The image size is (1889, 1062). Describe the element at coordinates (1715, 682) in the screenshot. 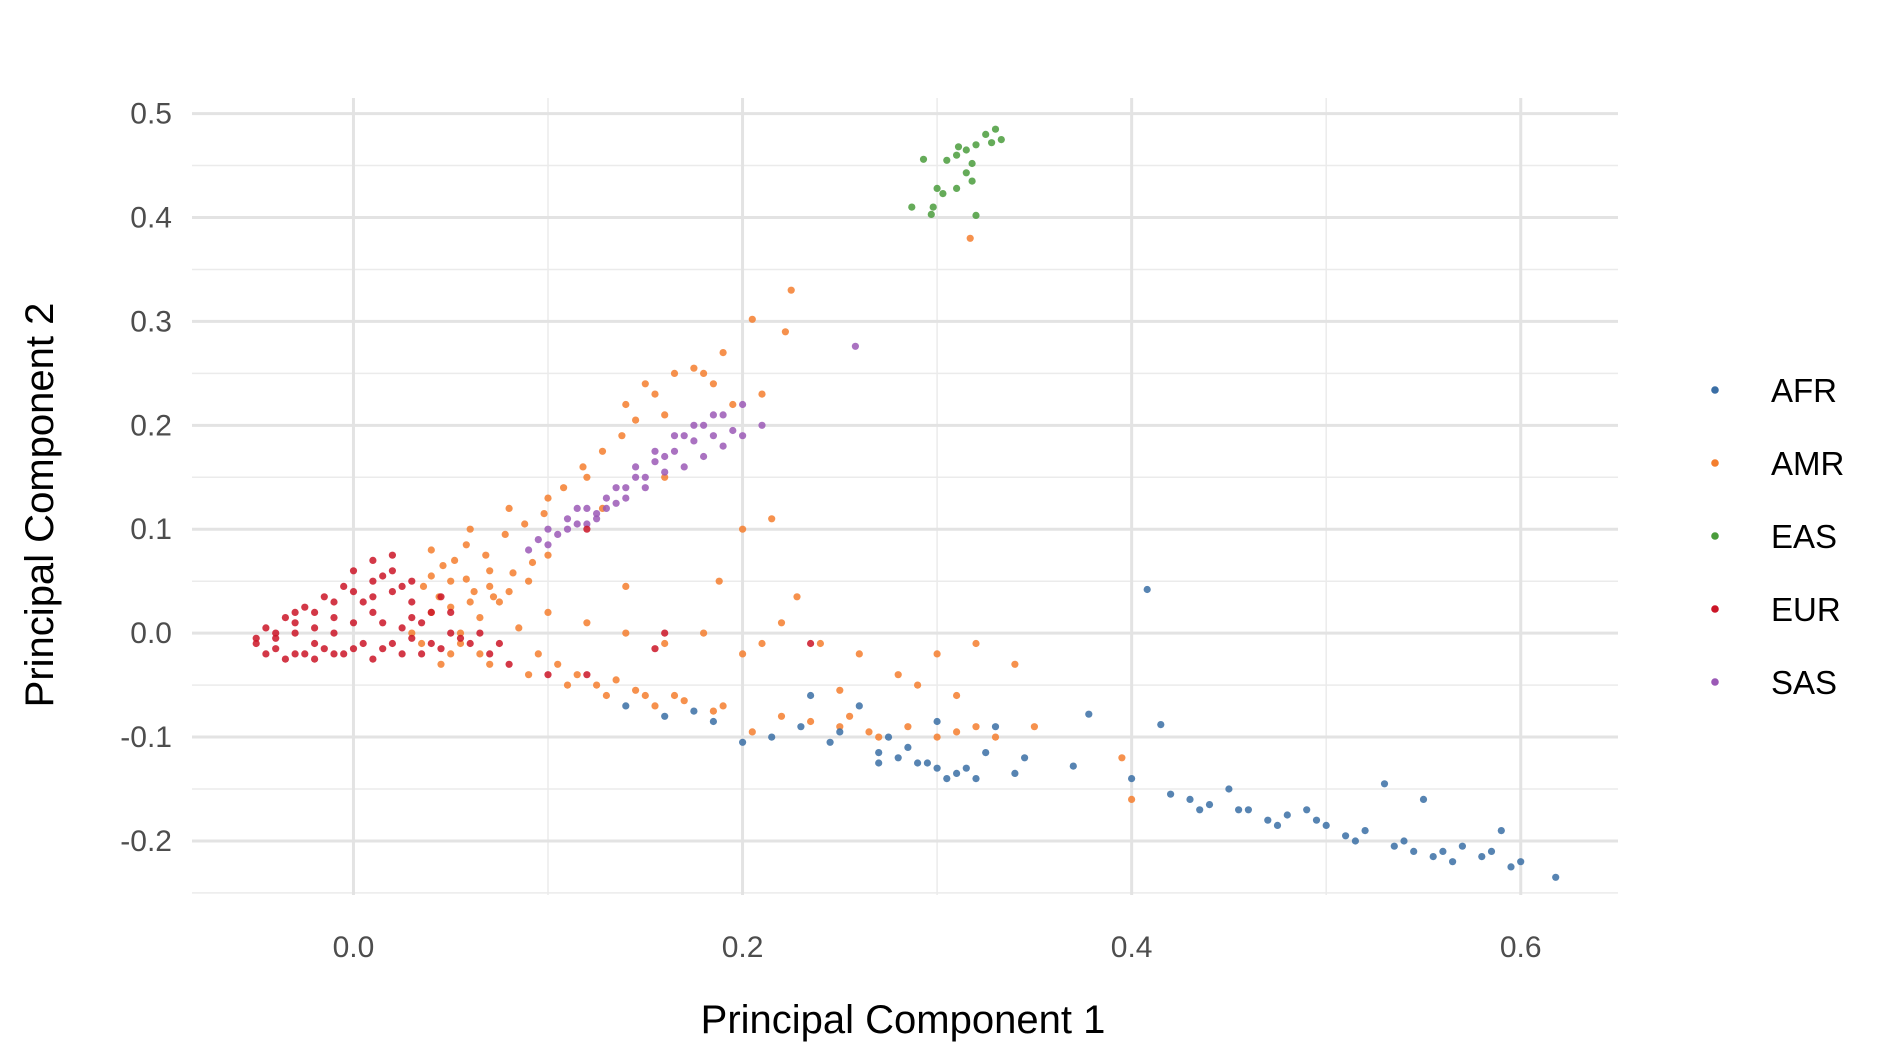

I see `legend-key-sas` at that location.